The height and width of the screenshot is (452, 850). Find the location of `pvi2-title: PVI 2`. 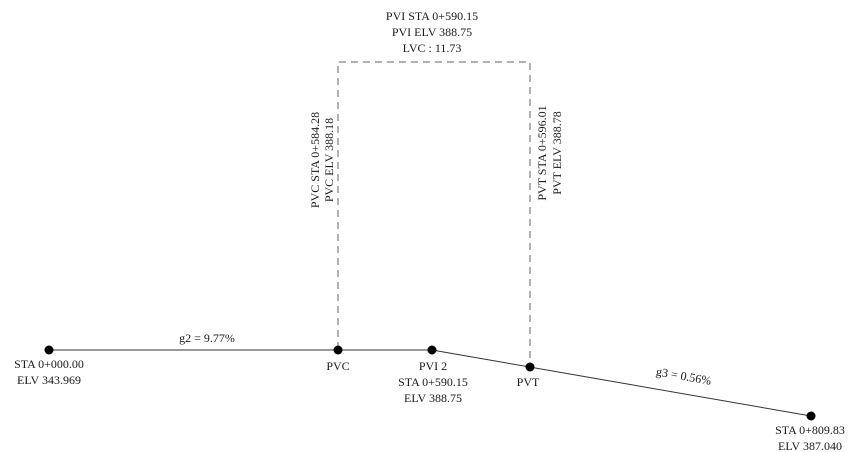

pvi2-title: PVI 2 is located at coordinates (433, 366).